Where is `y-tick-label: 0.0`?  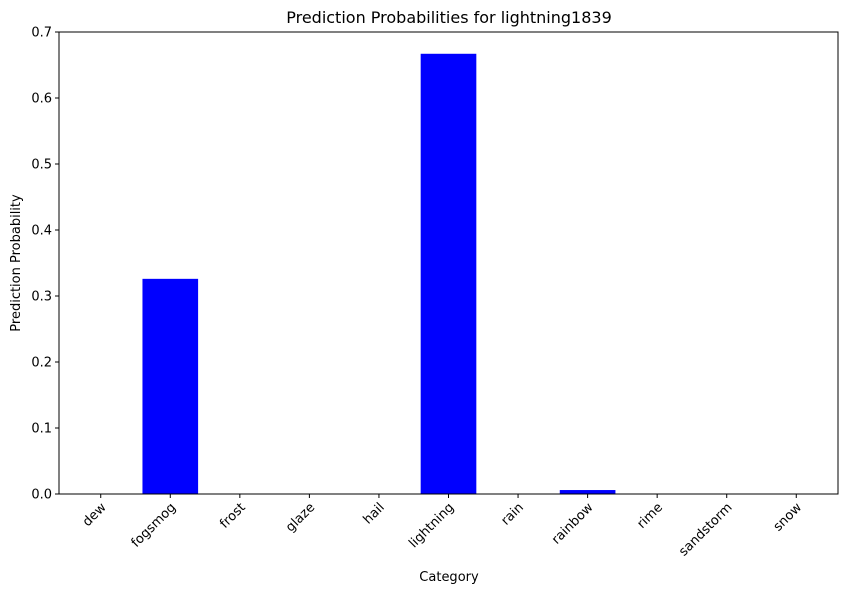 y-tick-label: 0.0 is located at coordinates (41, 495).